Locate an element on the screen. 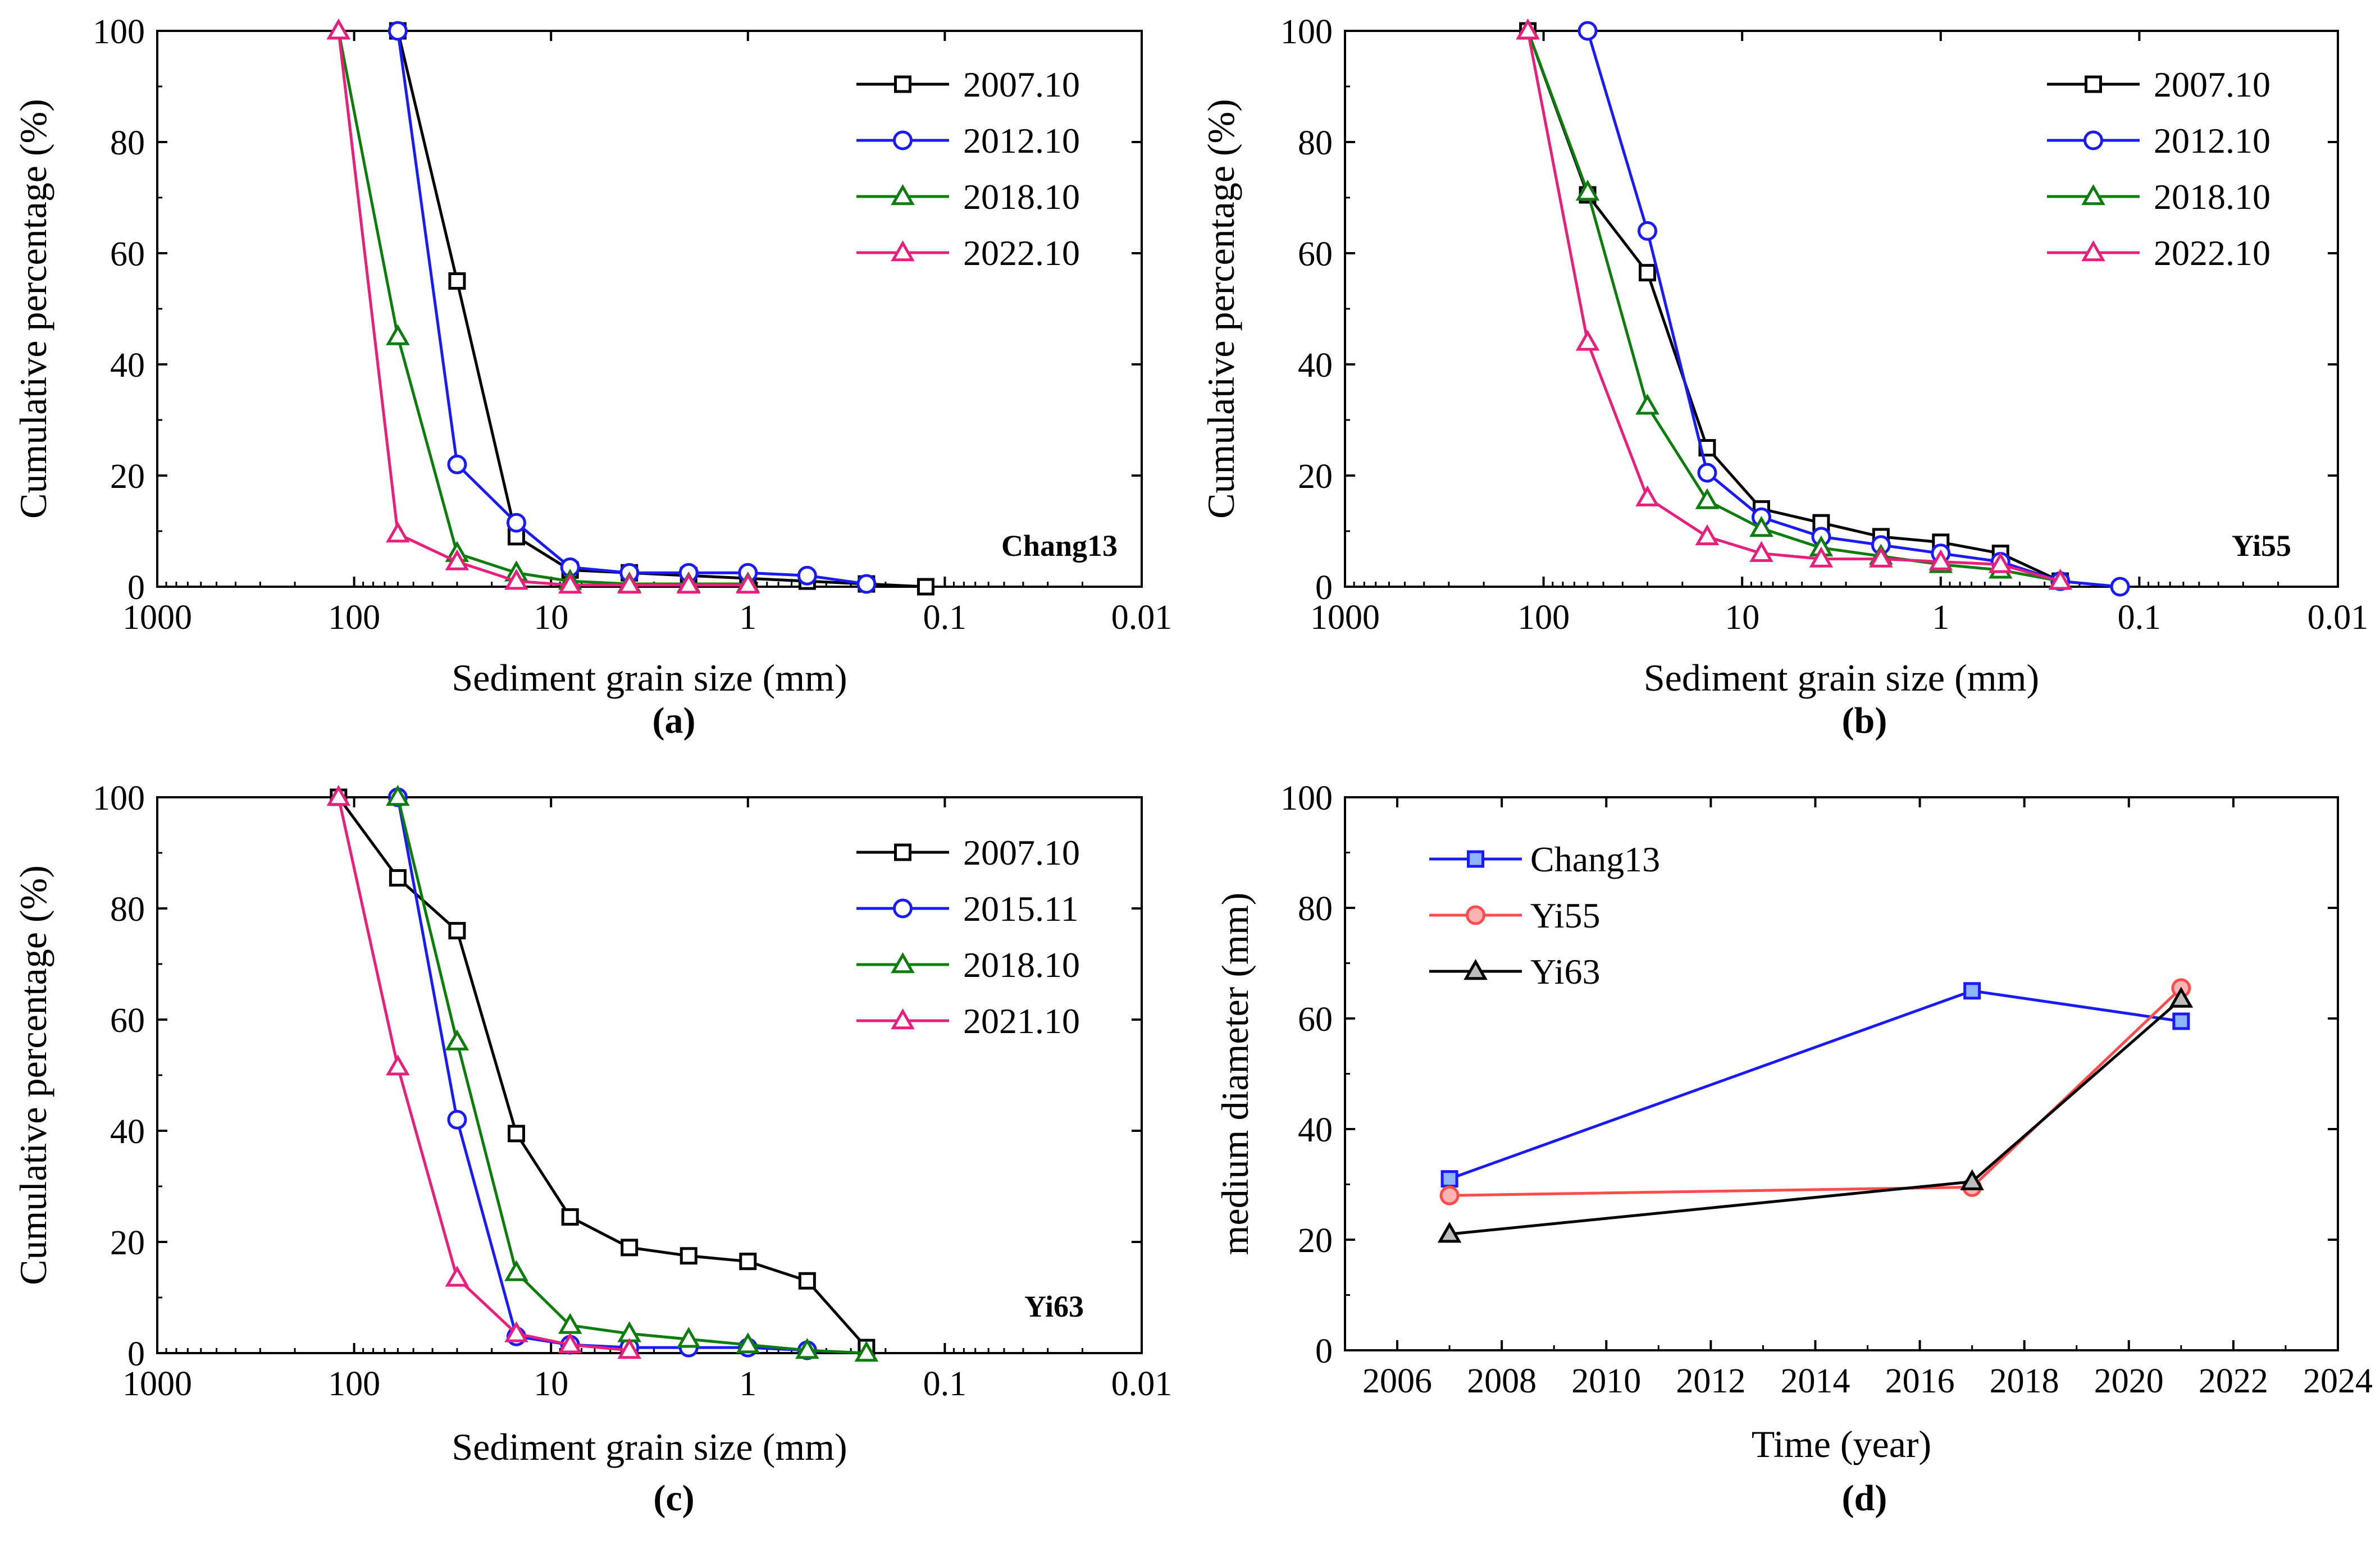 The width and height of the screenshot is (2380, 1544). x-tick-label: 1000 is located at coordinates (1345, 618).